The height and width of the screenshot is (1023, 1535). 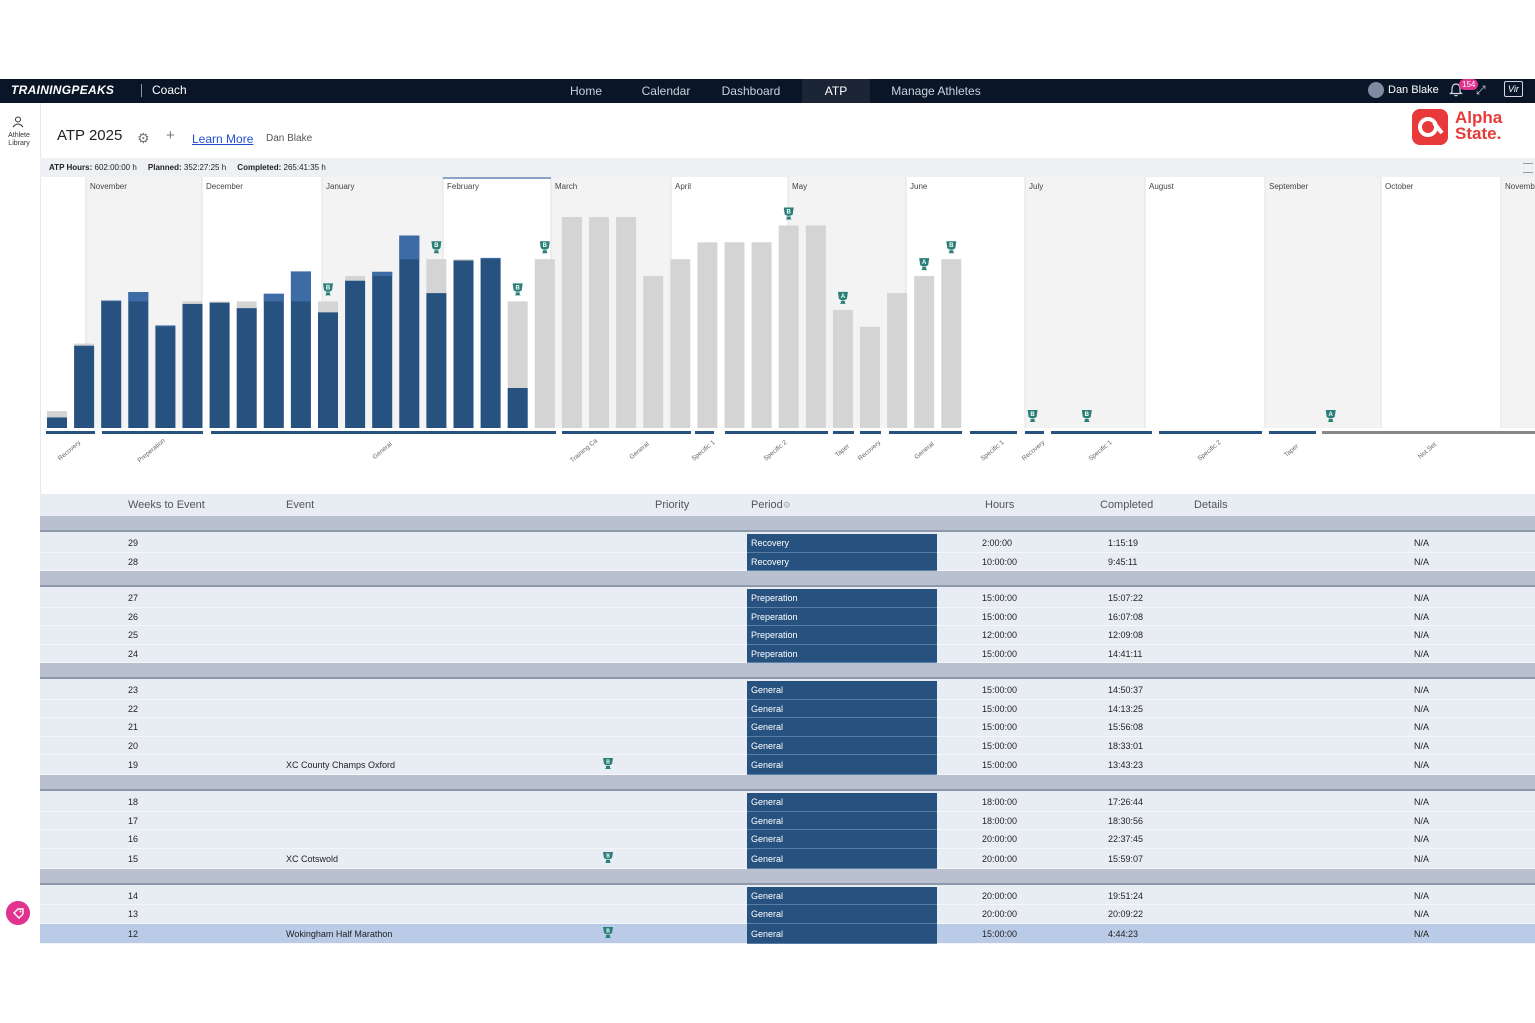 What do you see at coordinates (304, 167) in the screenshot?
I see `completed-value: 265:41:35 h` at bounding box center [304, 167].